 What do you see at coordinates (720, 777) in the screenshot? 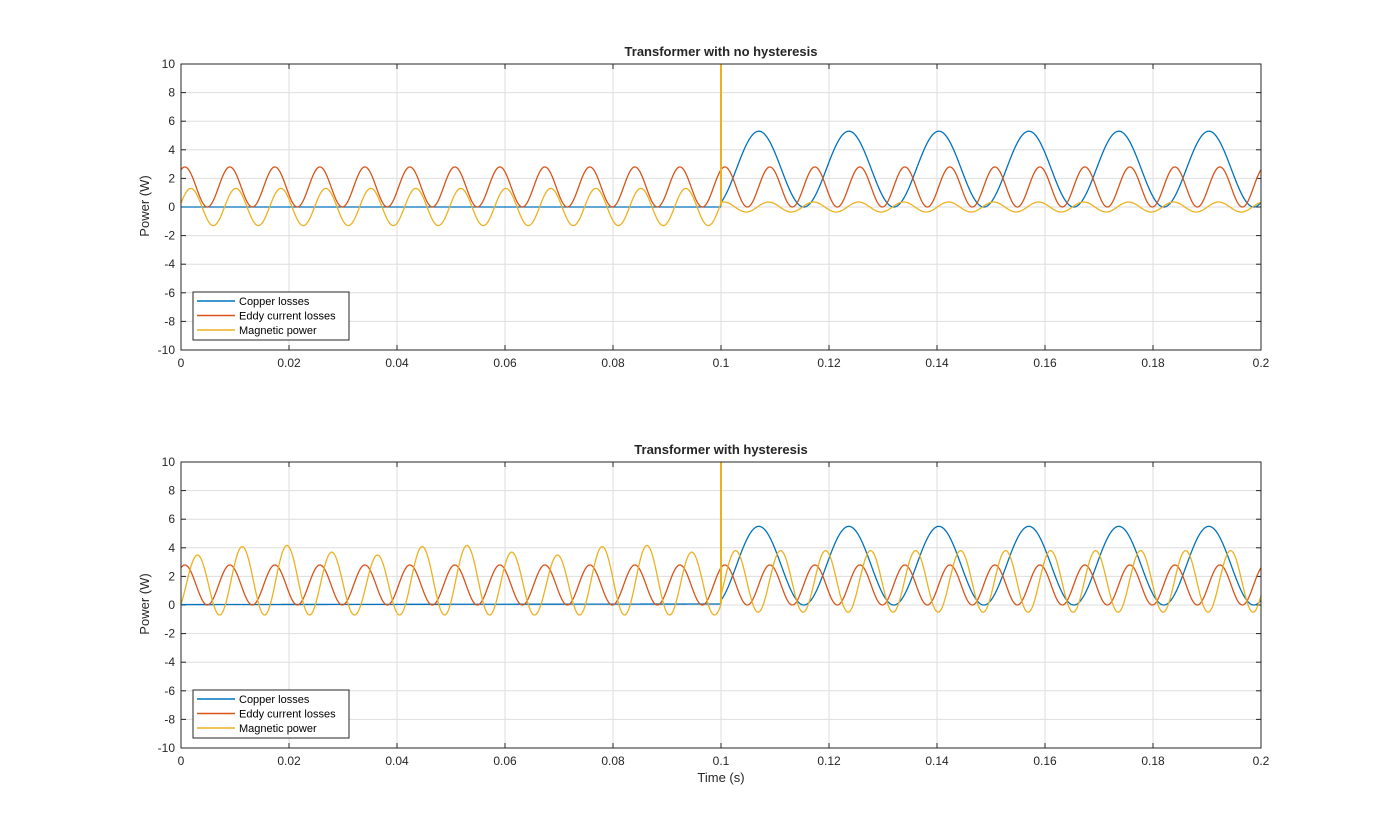
I see `x-axis-label: Time (s)` at bounding box center [720, 777].